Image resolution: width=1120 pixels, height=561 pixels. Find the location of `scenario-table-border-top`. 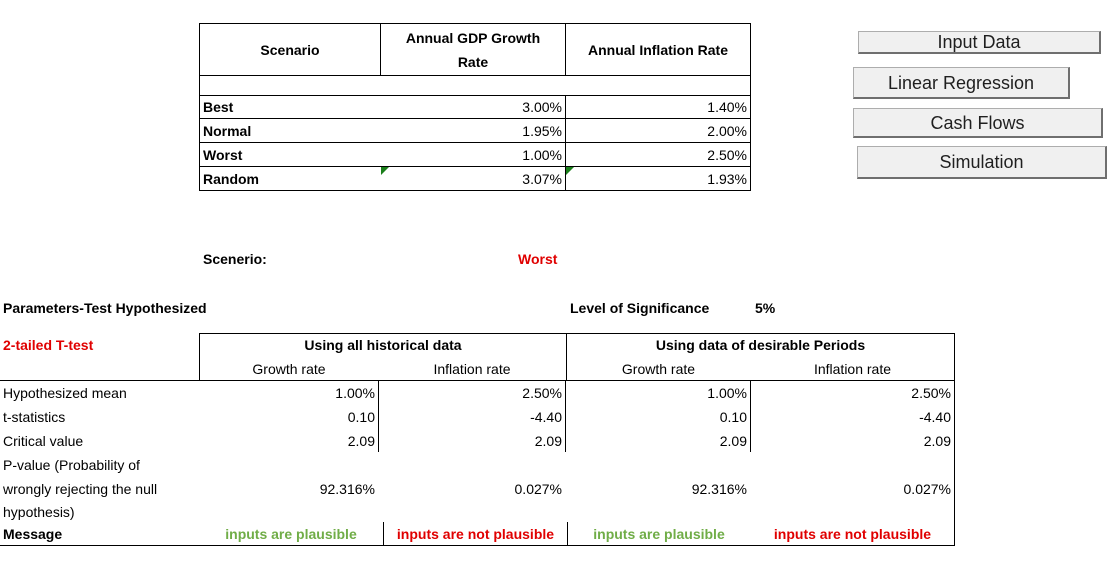

scenario-table-border-top is located at coordinates (475, 23).